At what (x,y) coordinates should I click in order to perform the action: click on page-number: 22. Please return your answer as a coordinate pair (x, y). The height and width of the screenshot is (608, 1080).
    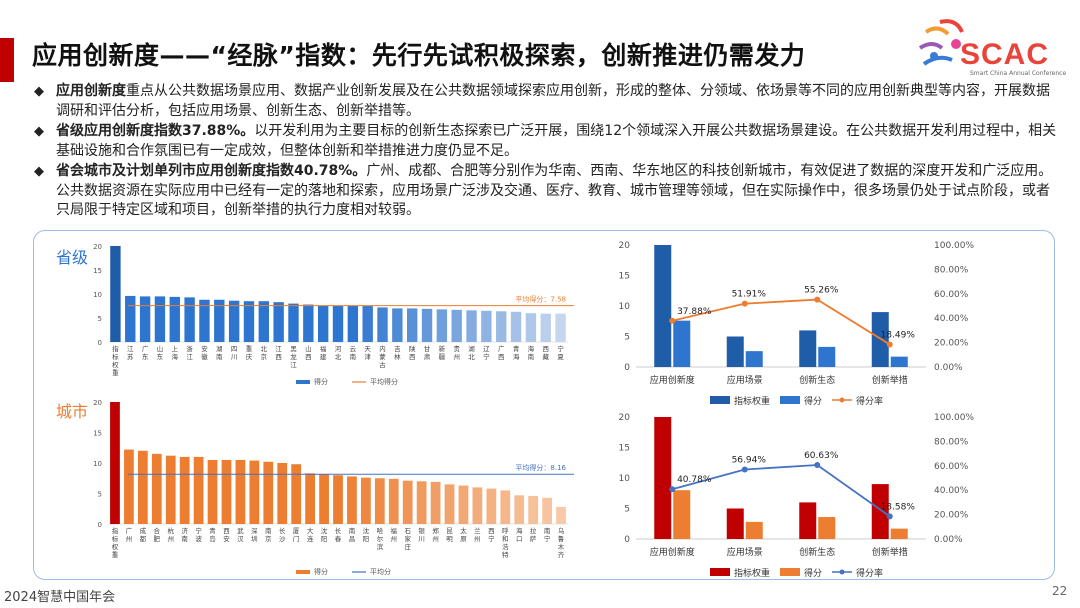
    Looking at the image, I should click on (1060, 591).